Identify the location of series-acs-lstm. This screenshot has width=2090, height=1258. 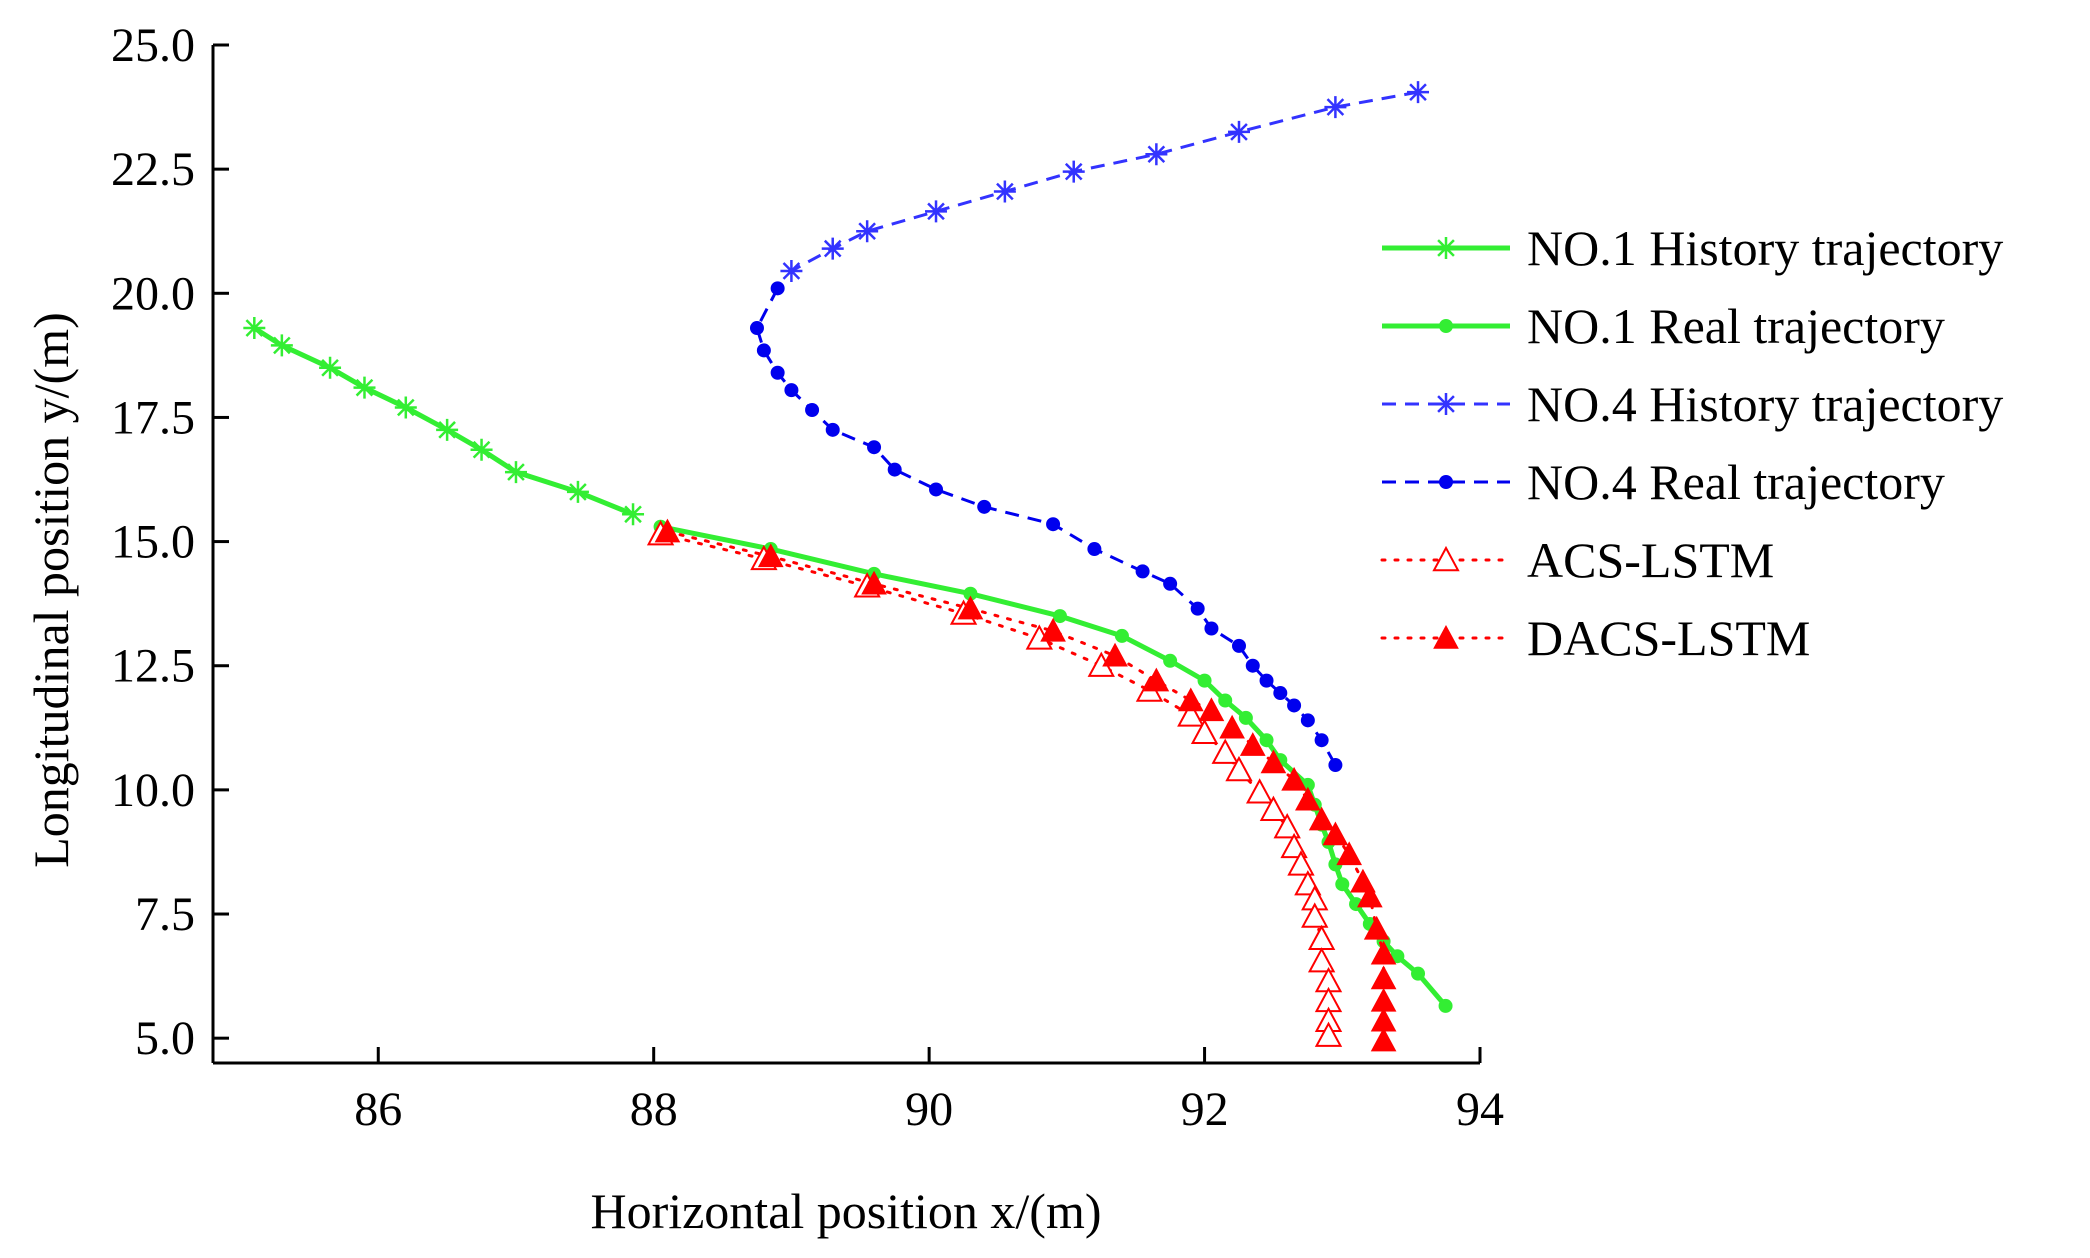
(994, 783).